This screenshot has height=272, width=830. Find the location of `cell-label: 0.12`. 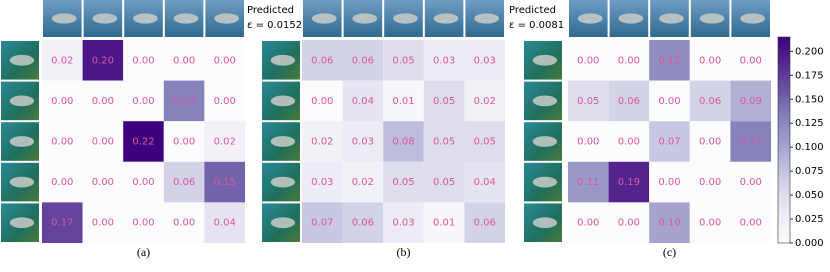

cell-label: 0.12 is located at coordinates (669, 60).